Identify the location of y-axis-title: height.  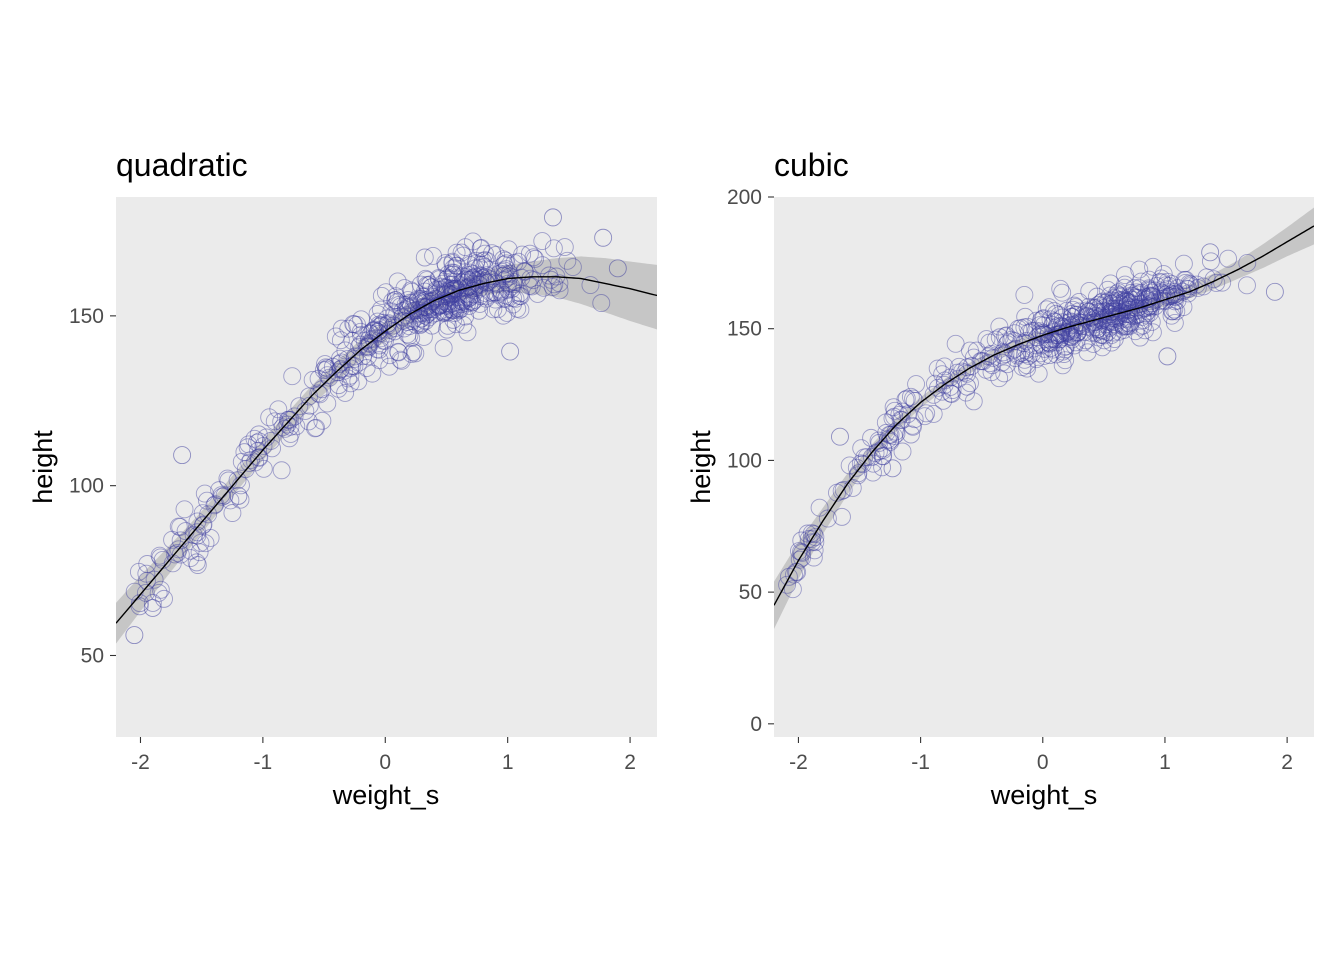
(701, 467).